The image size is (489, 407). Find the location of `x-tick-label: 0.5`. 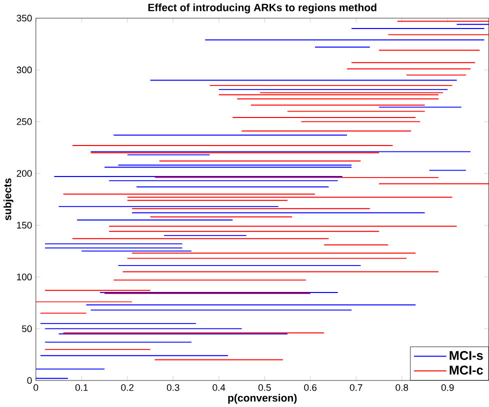

x-tick-label: 0.5 is located at coordinates (264, 387).